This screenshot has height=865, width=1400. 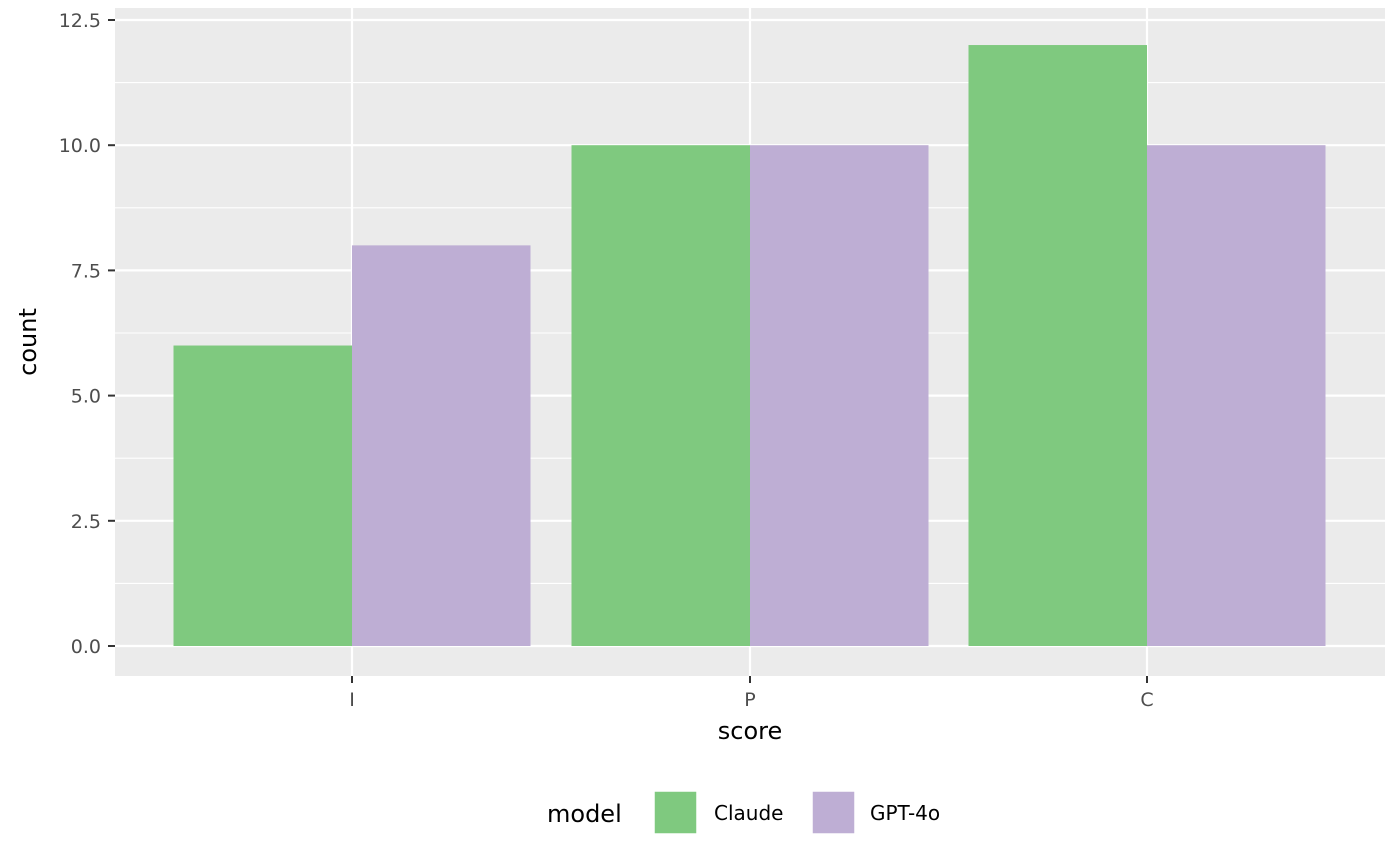 What do you see at coordinates (839, 395) in the screenshot?
I see `bar-gpt-4o-p` at bounding box center [839, 395].